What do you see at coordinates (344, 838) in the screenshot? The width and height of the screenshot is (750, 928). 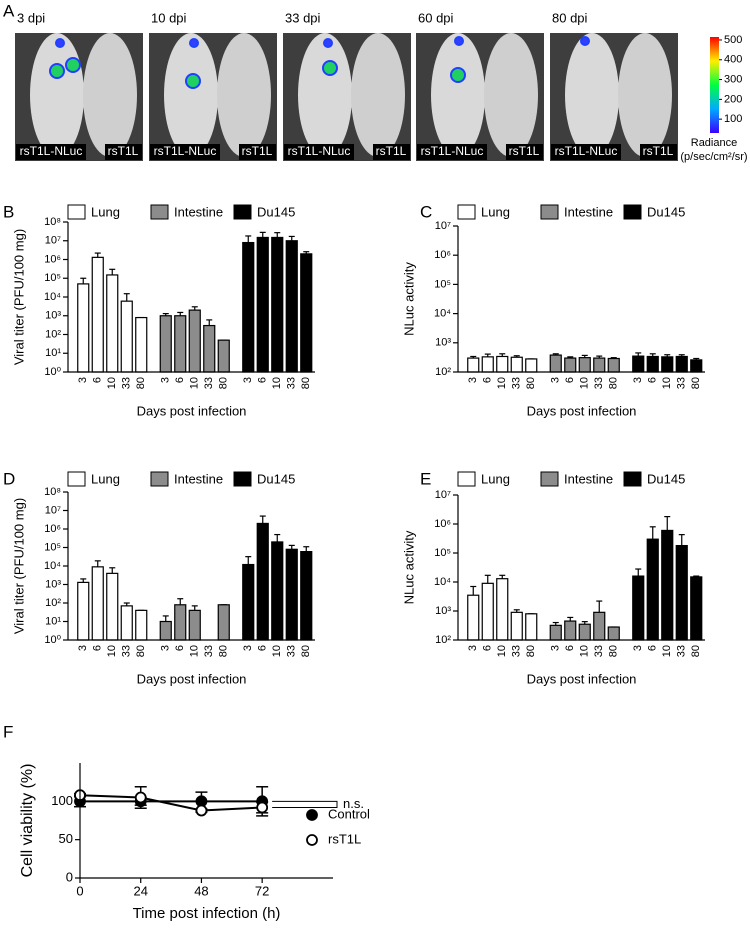 I see `legend-label: rsT1L` at bounding box center [344, 838].